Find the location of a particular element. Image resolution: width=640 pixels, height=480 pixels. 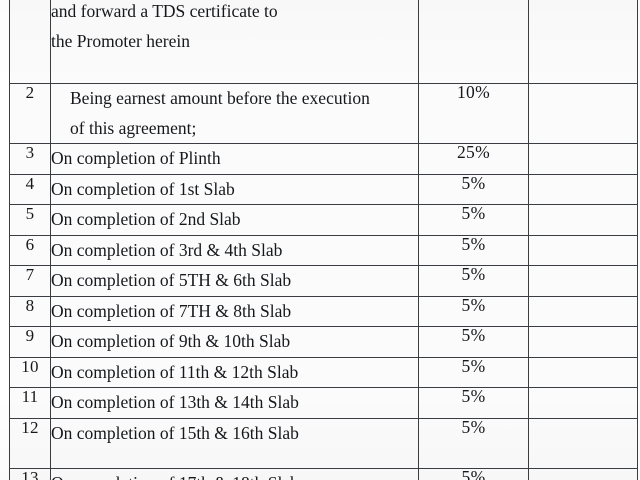

row-serial-number: 2 is located at coordinates (30, 113).